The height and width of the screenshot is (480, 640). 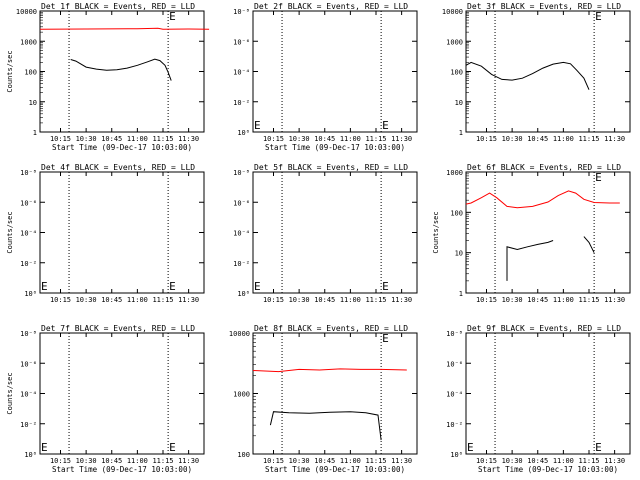 I want to click on y-tick-label: 10⁻², so click(x=241, y=103).